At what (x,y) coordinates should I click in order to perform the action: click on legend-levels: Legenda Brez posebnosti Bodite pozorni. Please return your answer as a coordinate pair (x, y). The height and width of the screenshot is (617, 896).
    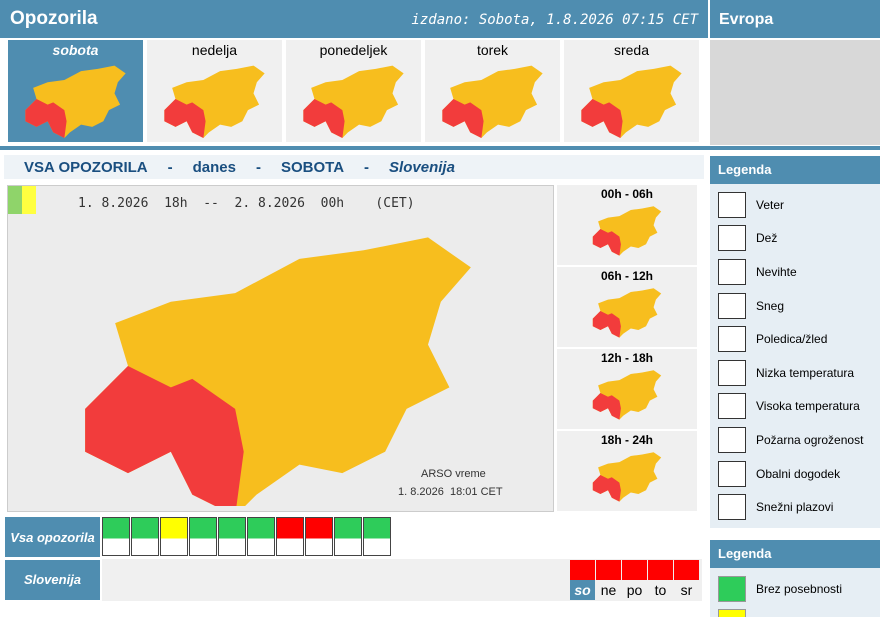
    Looking at the image, I should click on (795, 578).